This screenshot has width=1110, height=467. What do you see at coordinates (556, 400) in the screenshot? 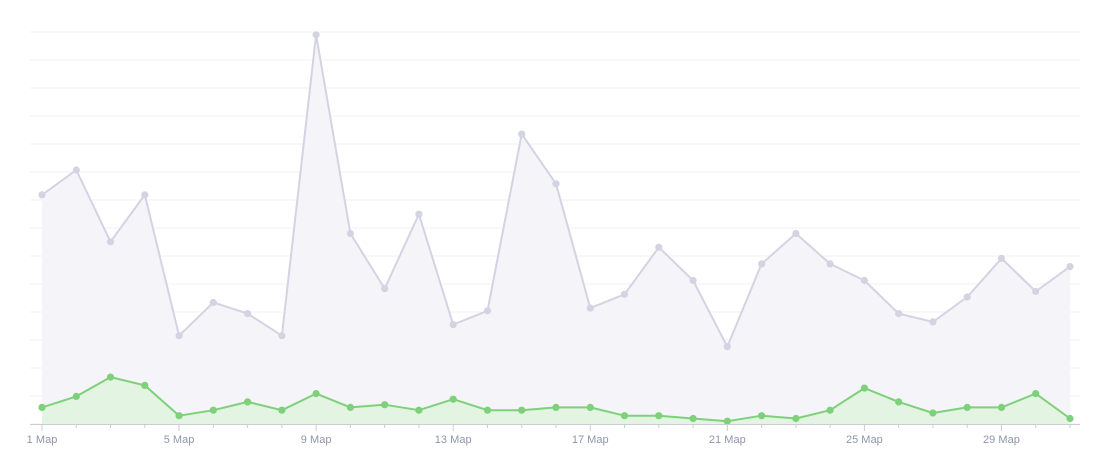
I see `series-2-area` at bounding box center [556, 400].